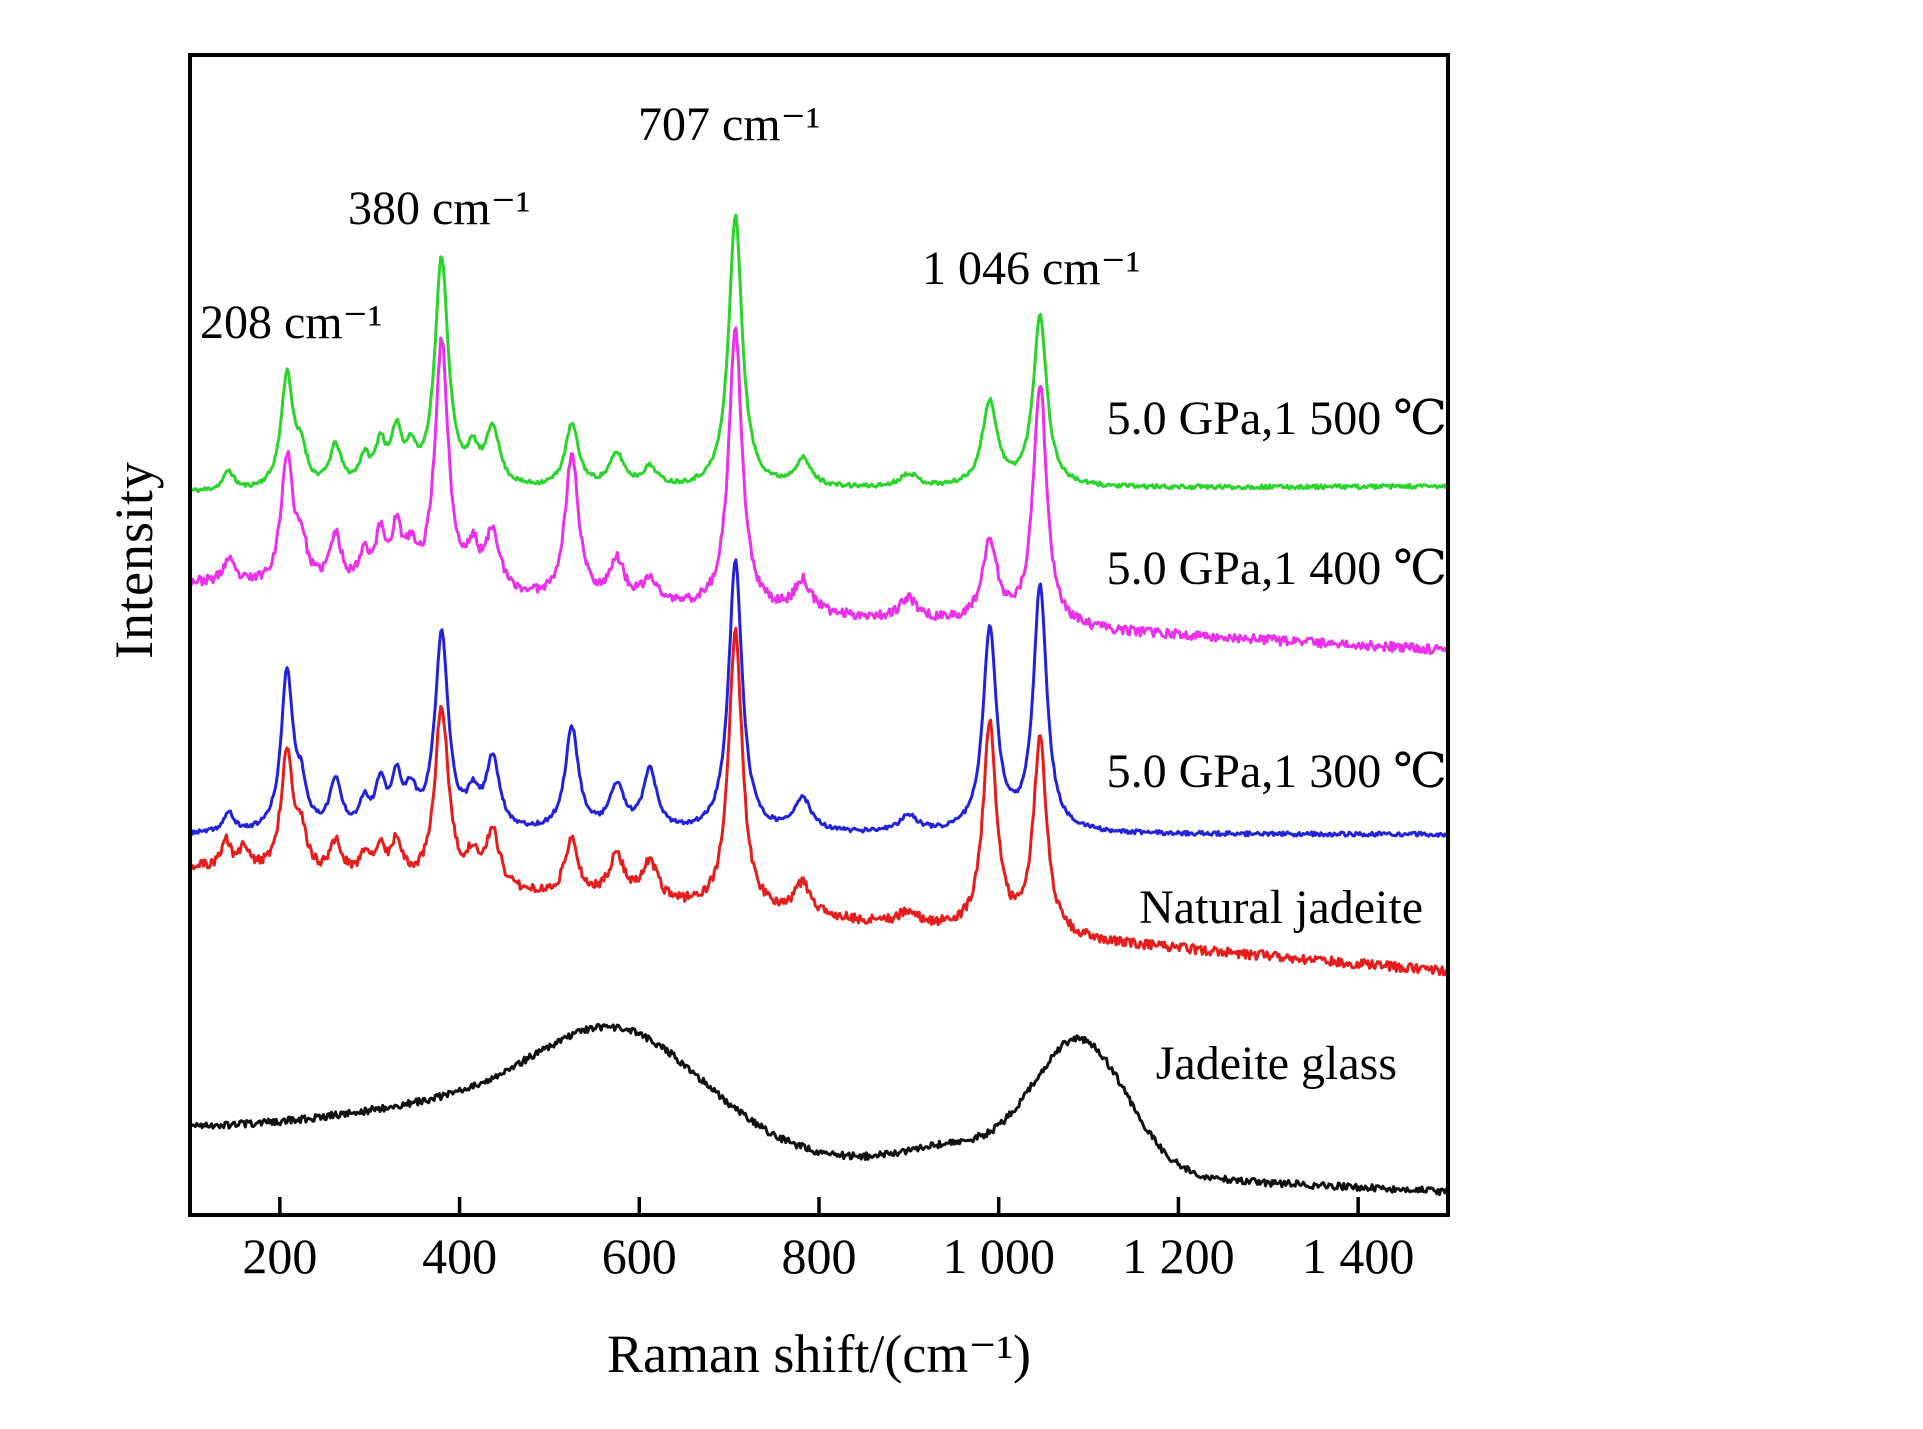  What do you see at coordinates (998, 1256) in the screenshot?
I see `x-tick-label: 1 000` at bounding box center [998, 1256].